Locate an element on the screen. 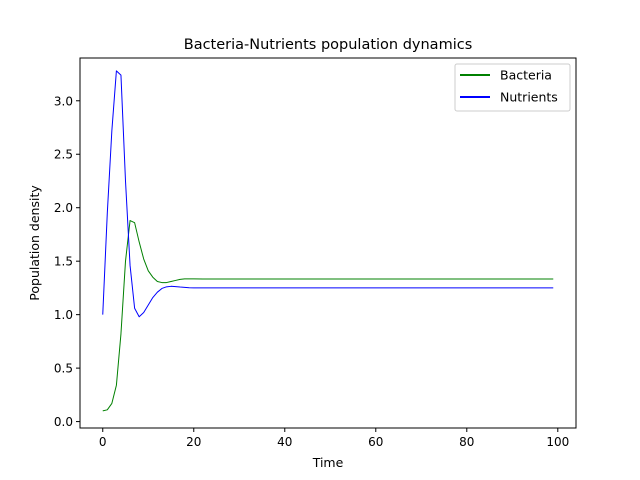 This screenshot has width=640, height=480. x-tick-label: 60 is located at coordinates (375, 442).